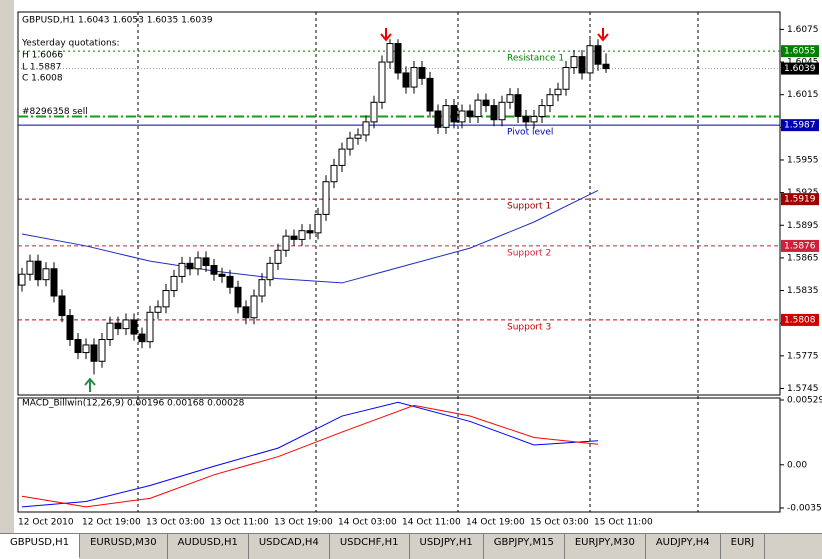  I want to click on x-tick-label: 12 Oct 19:00, so click(111, 523).